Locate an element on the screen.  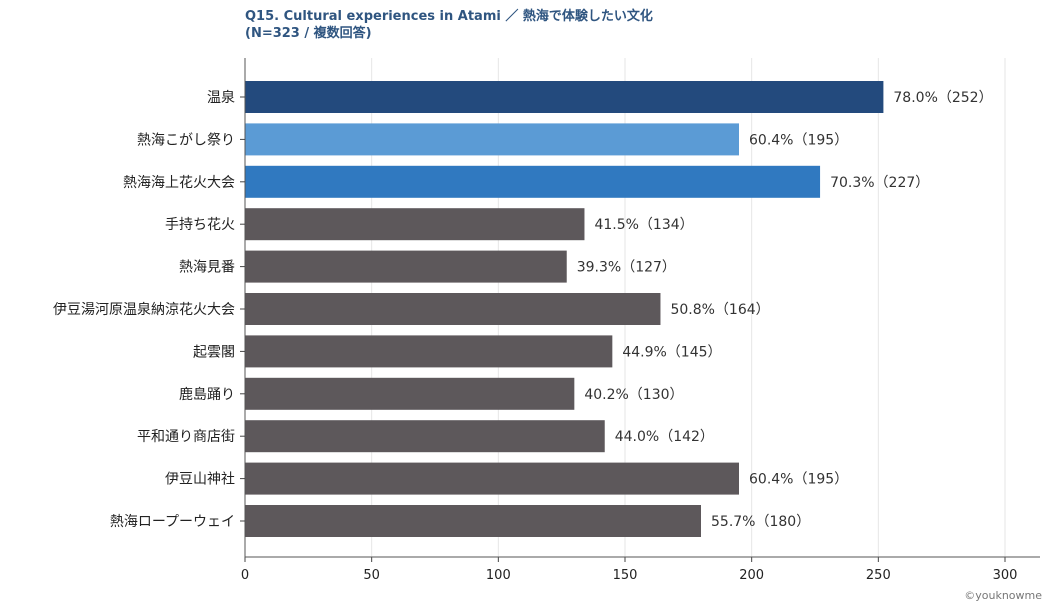
category-label: 平和通り商店街 is located at coordinates (186, 437).